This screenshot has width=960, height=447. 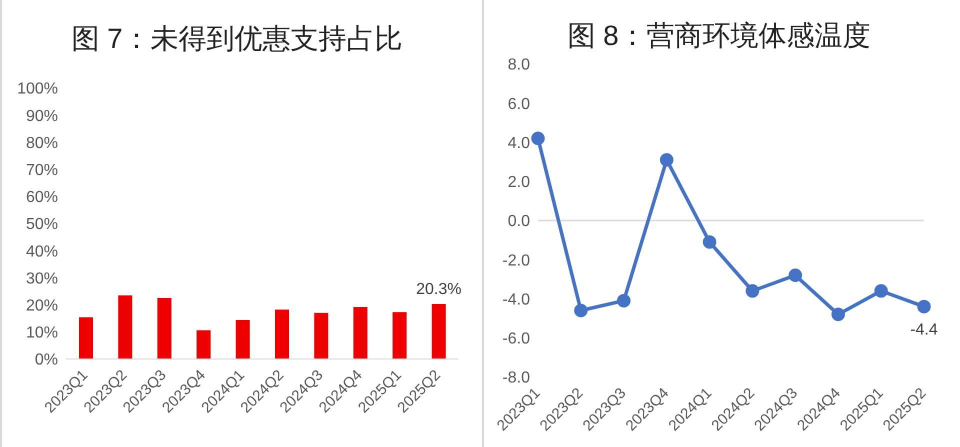 I want to click on y-tick-label: 50%, so click(x=42, y=225).